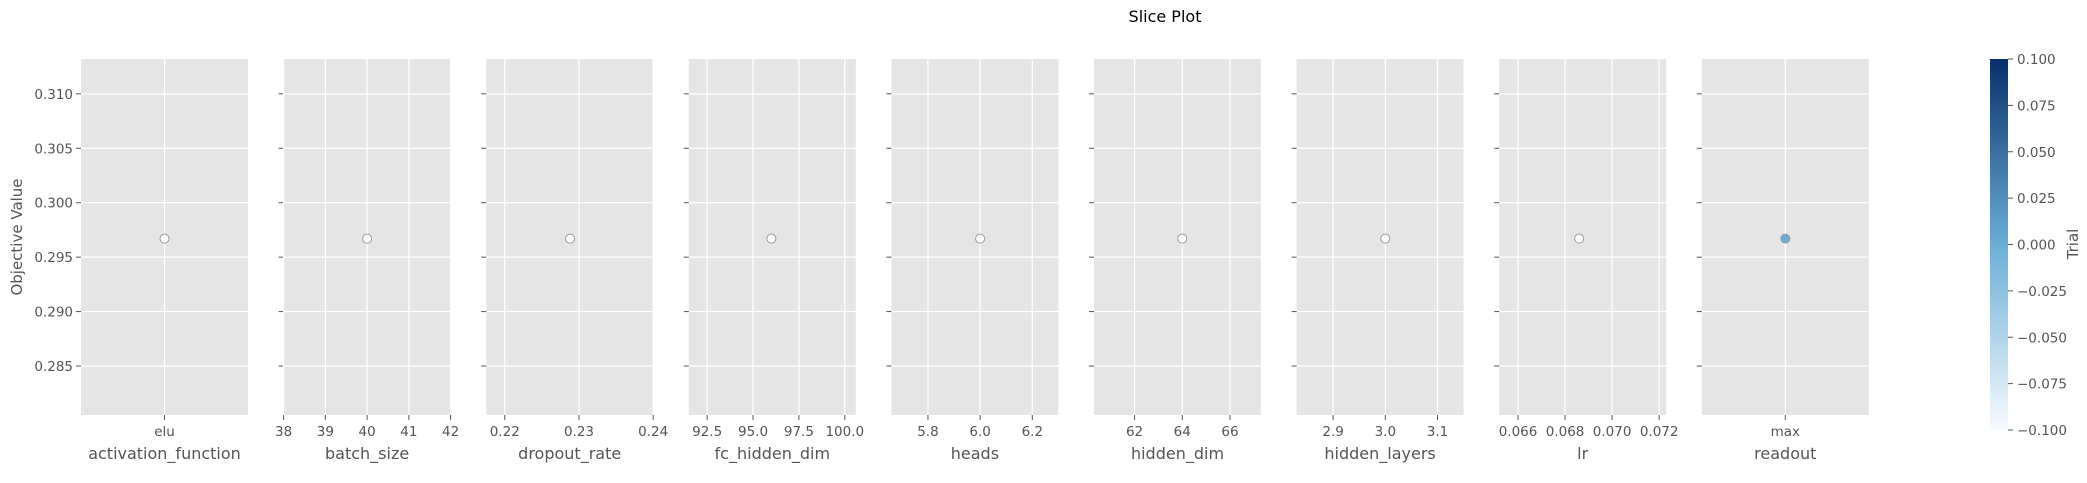 Image resolution: width=2087 pixels, height=483 pixels. I want to click on slice-panel-lr: 0.066 0.068 0.070 0.072 lr, so click(1586, 261).